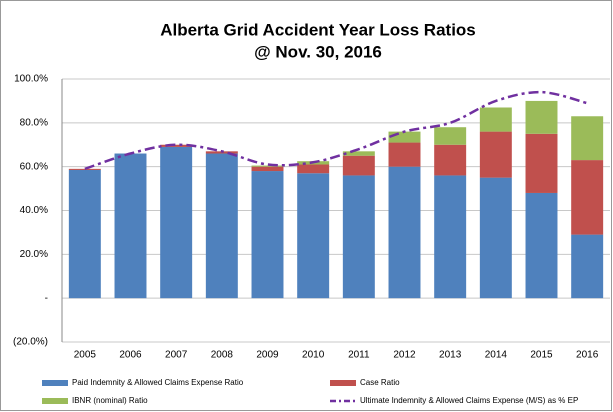 Image resolution: width=613 pixels, height=412 pixels. Describe the element at coordinates (46, 298) in the screenshot. I see `y-tick-label: -` at that location.